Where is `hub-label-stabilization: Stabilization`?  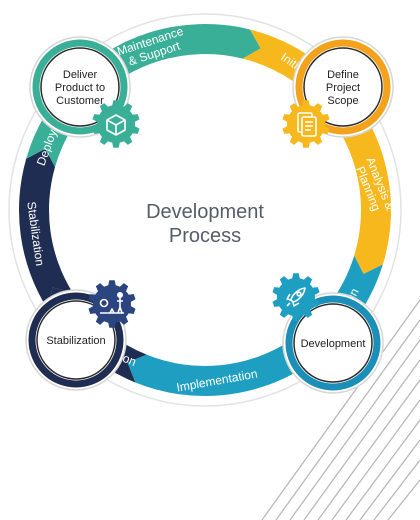
hub-label-stabilization: Stabilization is located at coordinates (75, 341).